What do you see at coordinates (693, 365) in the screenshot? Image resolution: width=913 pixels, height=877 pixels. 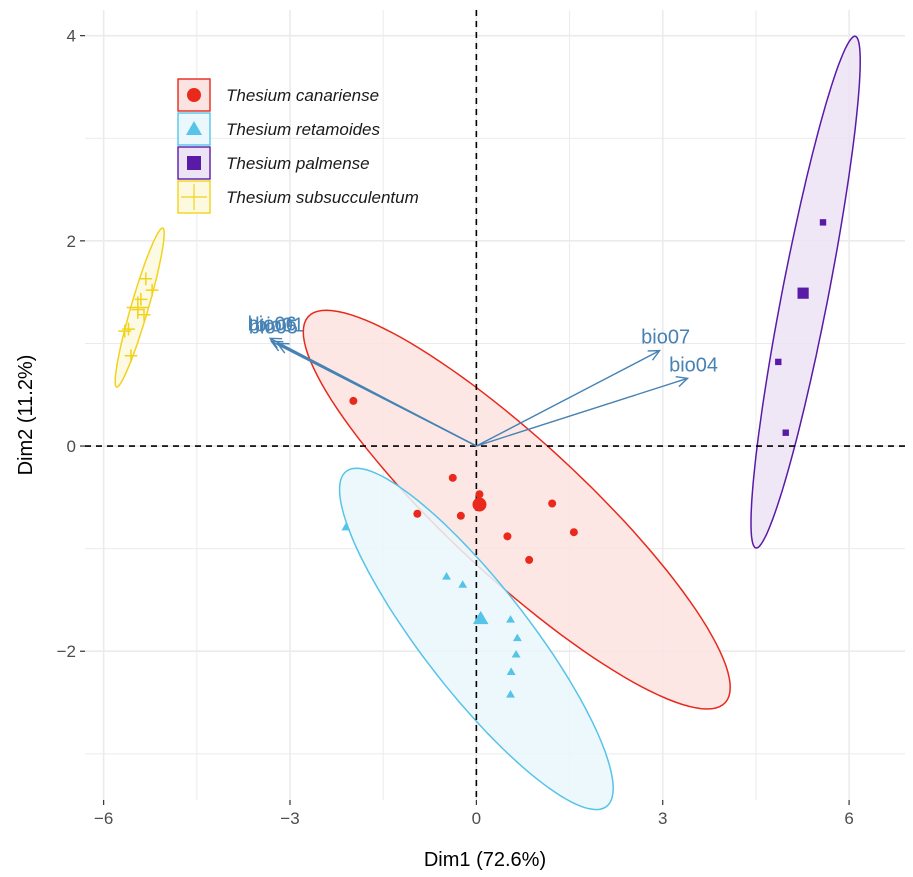 I see `variable-label-bio04: bio04` at bounding box center [693, 365].